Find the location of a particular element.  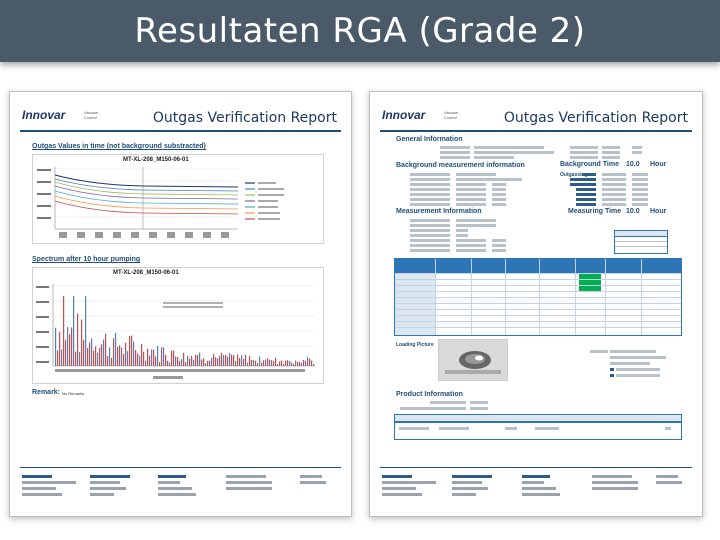

chart-title: MT-XL-208_M150-06-01 is located at coordinates (146, 273).